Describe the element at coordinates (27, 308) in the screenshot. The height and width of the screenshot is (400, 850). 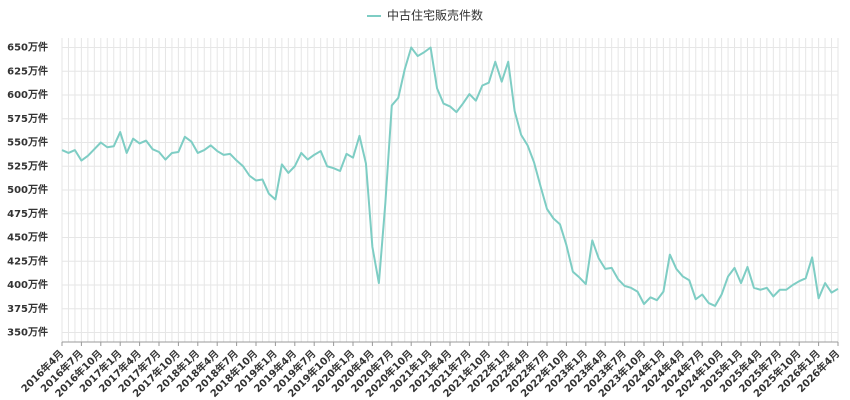
I see `y-tick-label: 375万件` at that location.